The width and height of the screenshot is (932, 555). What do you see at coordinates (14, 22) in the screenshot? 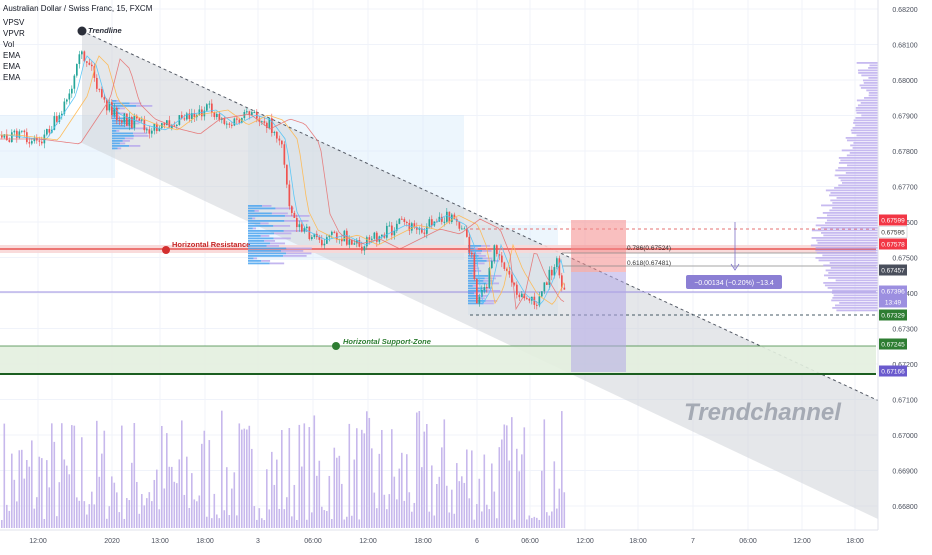
I see `indicator-vpsv: VPSV` at bounding box center [14, 22].